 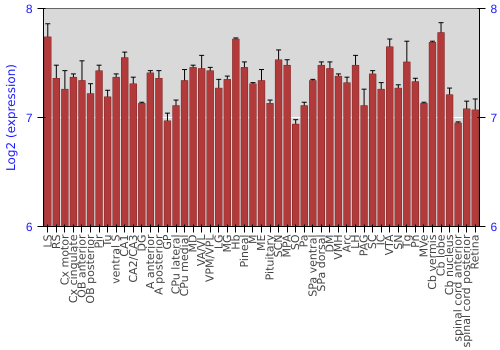 What do you see at coordinates (475, 252) in the screenshot?
I see `x-tick-label: Retina` at bounding box center [475, 252].